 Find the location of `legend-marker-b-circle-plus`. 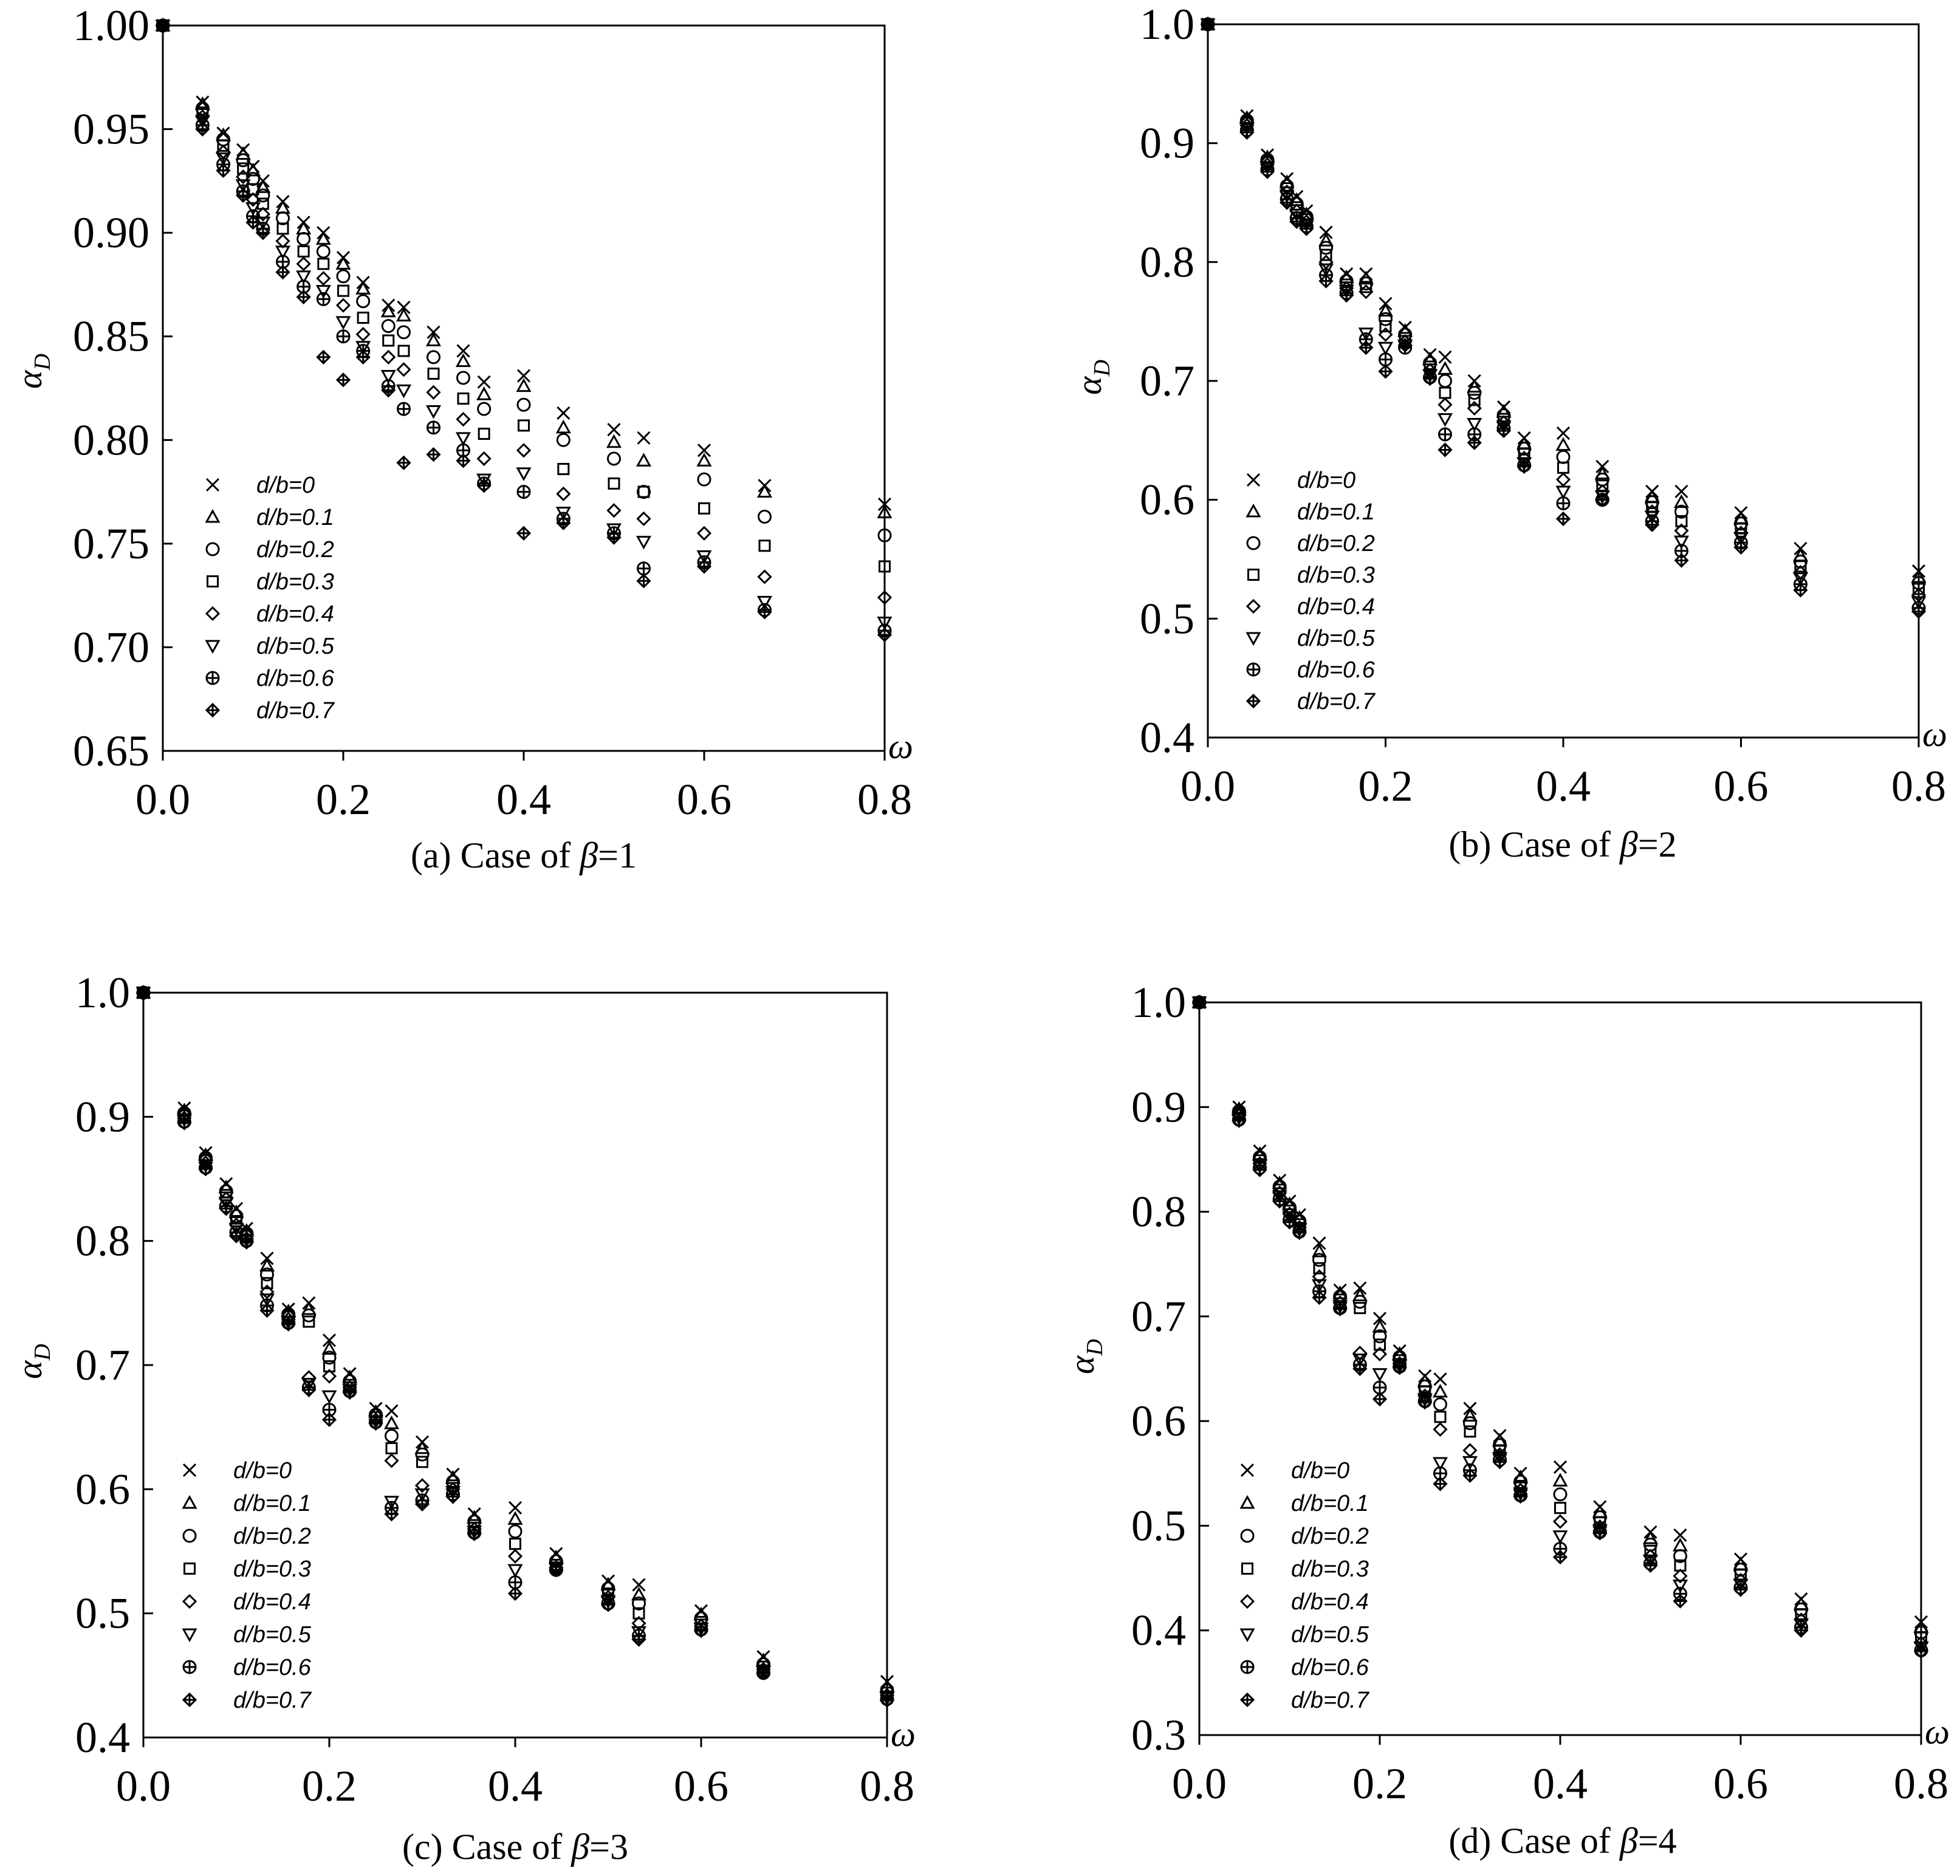

legend-marker-b-circle-plus is located at coordinates (1253, 670).